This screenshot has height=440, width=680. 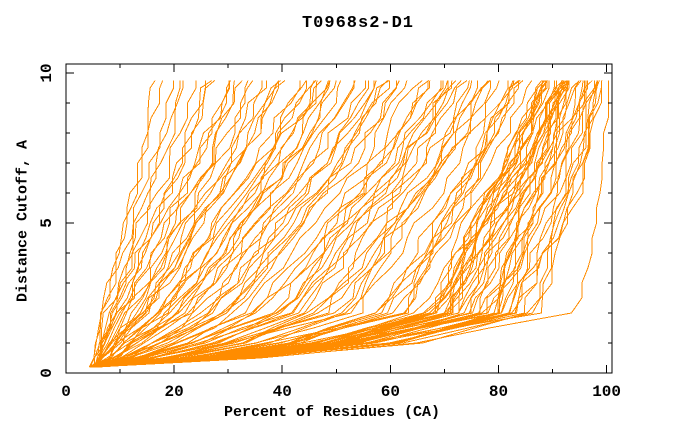 I want to click on x-tick-label-20: 20, so click(x=174, y=392).